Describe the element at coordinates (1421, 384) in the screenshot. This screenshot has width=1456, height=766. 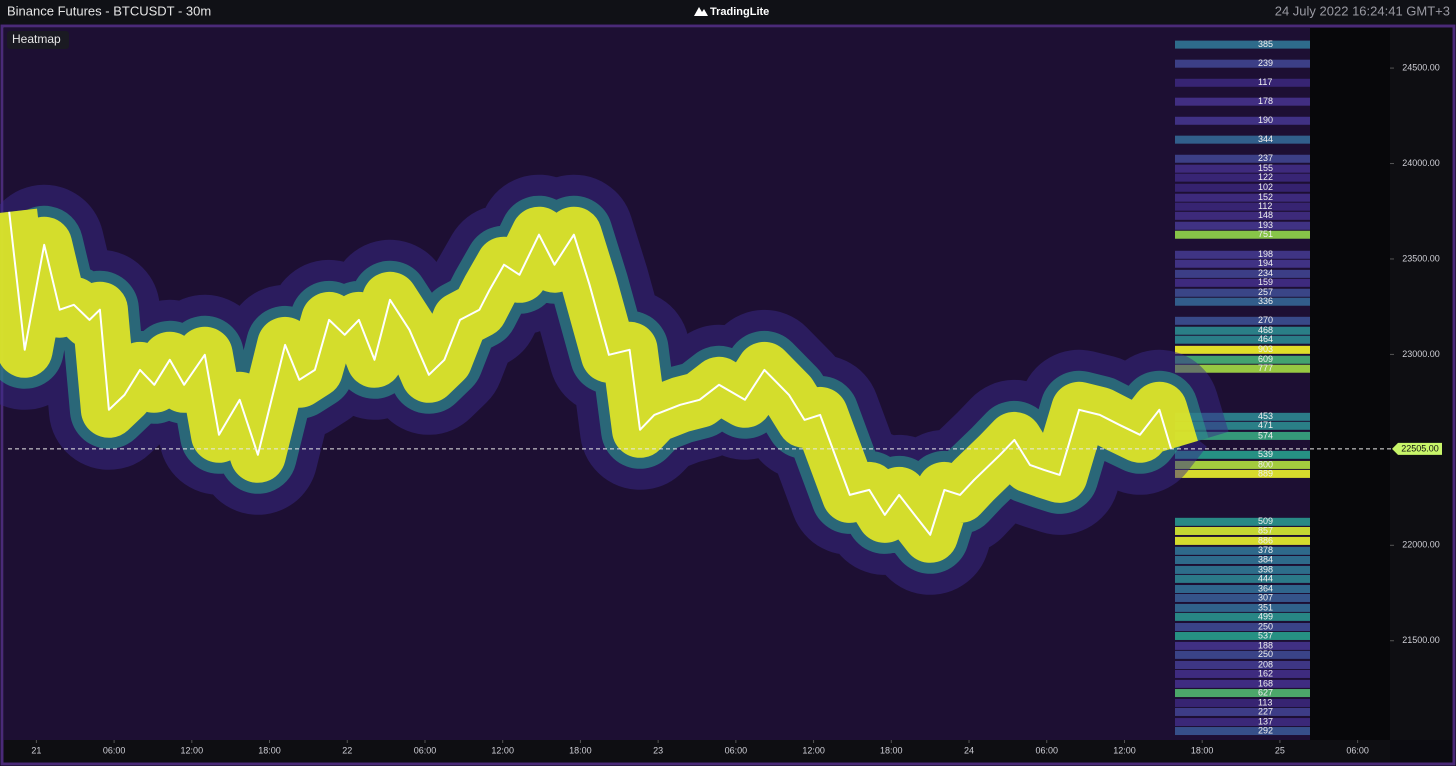
I see `price-axis` at that location.